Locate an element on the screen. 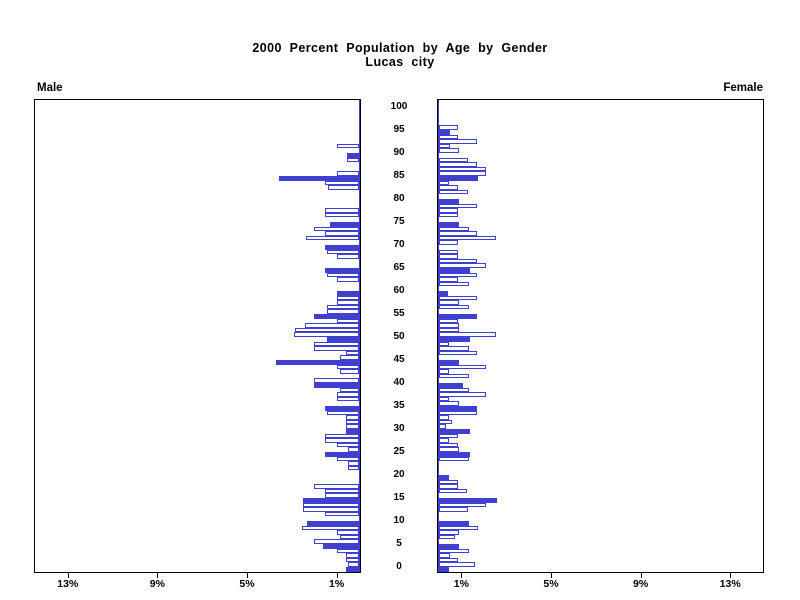  age-tick-label-25: 25 is located at coordinates (399, 451).